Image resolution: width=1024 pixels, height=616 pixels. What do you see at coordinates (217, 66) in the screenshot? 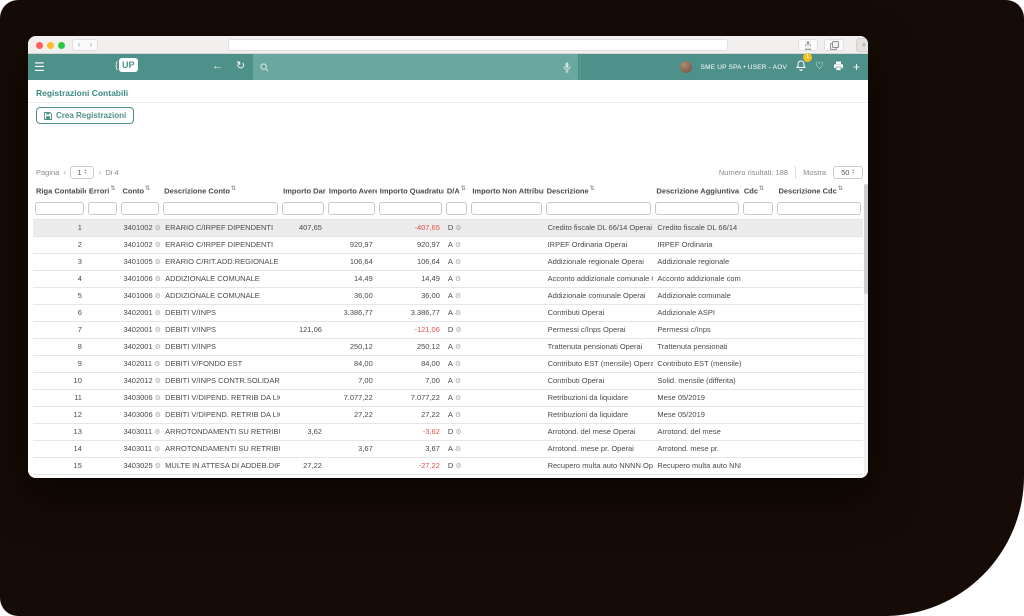
I see `app-back-icon: ←` at bounding box center [217, 66].